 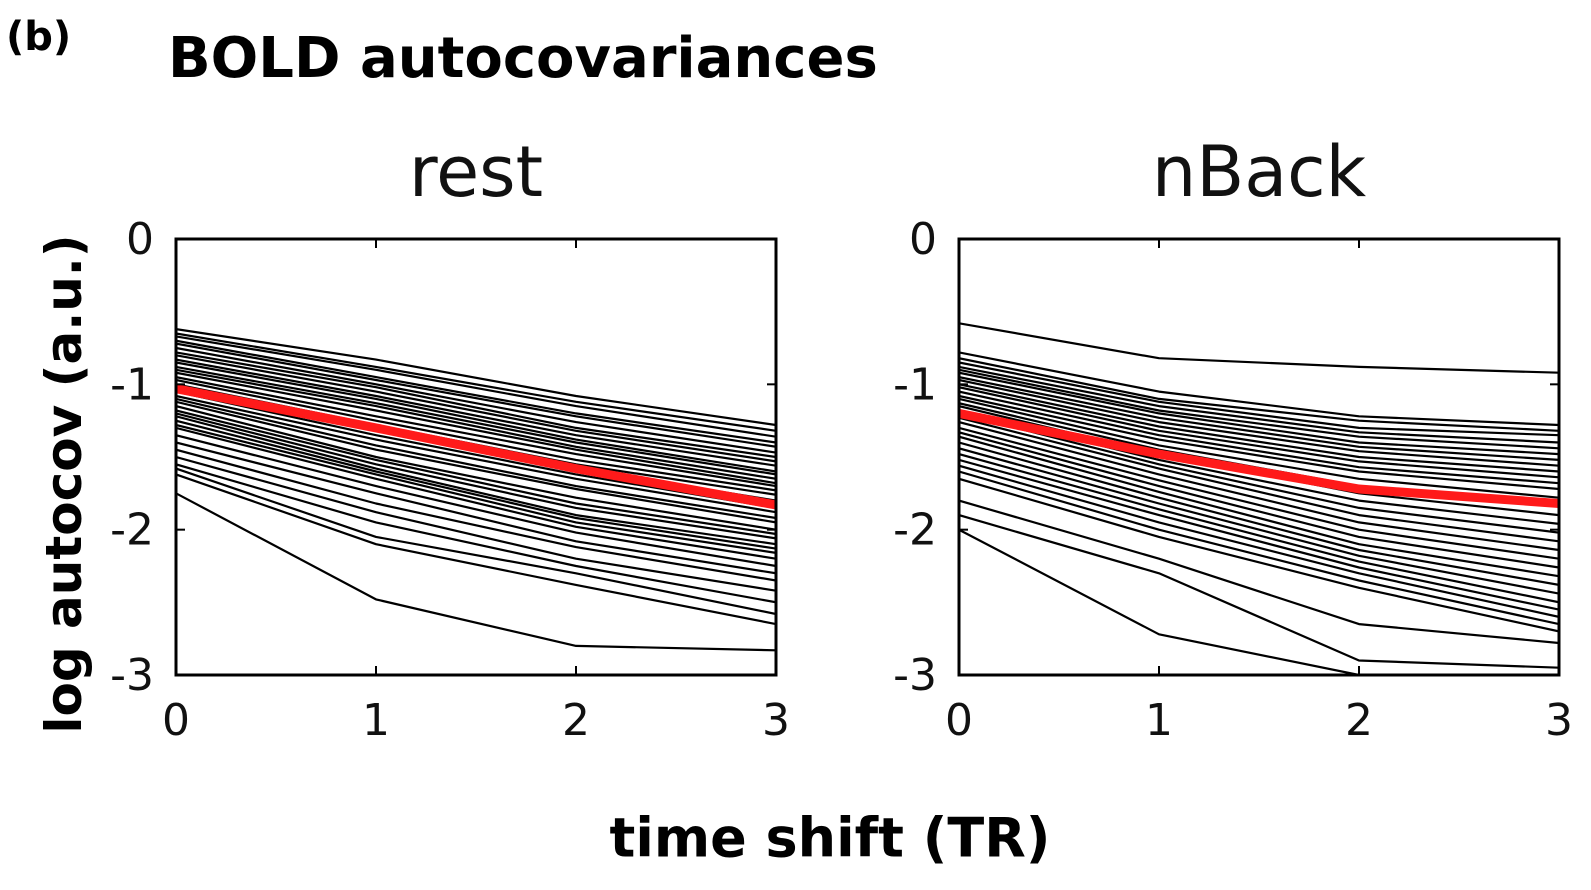 I want to click on figure-title: BOLD autocovariances, so click(x=523, y=58).